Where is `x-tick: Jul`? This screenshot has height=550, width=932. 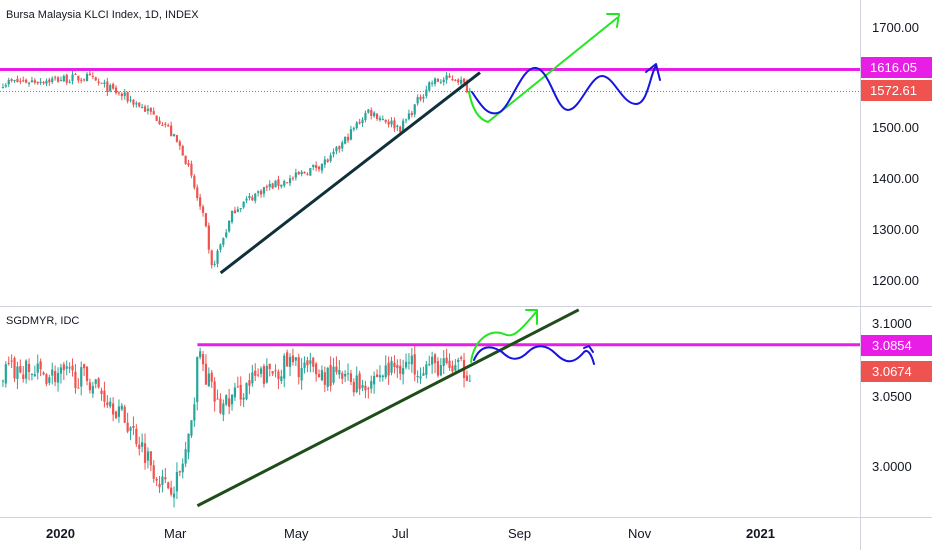
x-tick: Jul is located at coordinates (400, 533).